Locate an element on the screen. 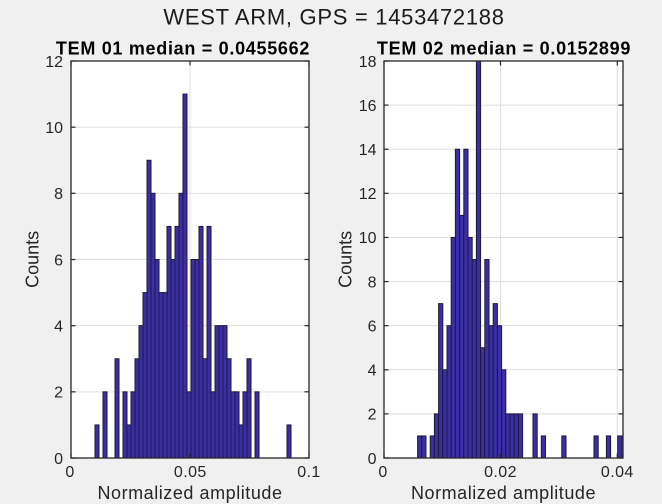  svg-text: 0.04 is located at coordinates (617, 472).